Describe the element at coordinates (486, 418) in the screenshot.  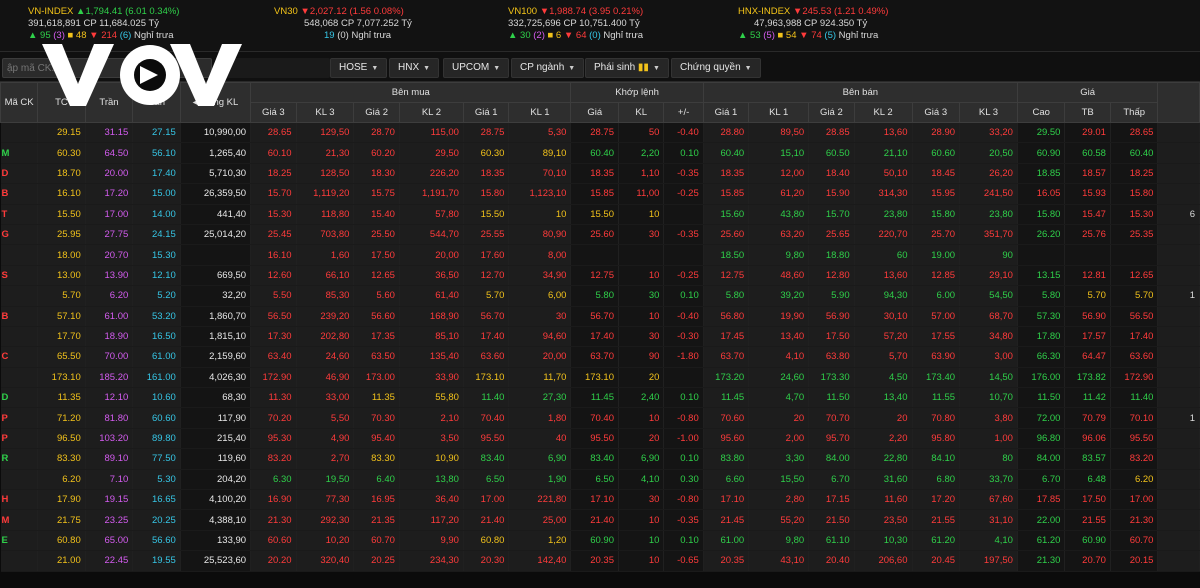
I see `bid-price: 70.40` at that location.